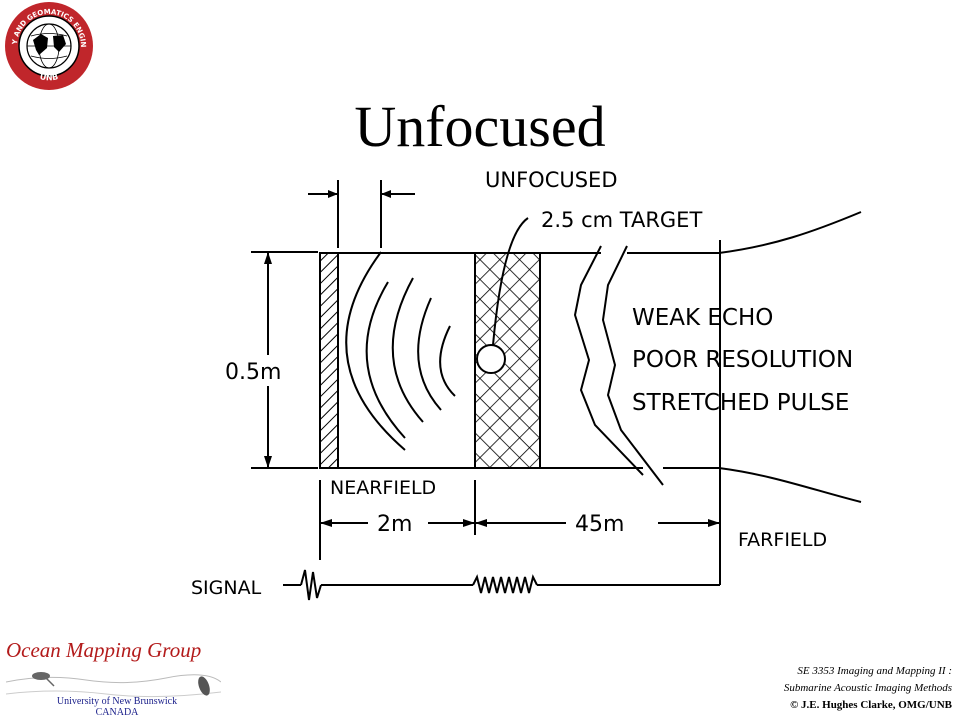 Image resolution: width=960 pixels, height=720 pixels. What do you see at coordinates (790, 232) in the screenshot?
I see `beam-spread-top` at bounding box center [790, 232].